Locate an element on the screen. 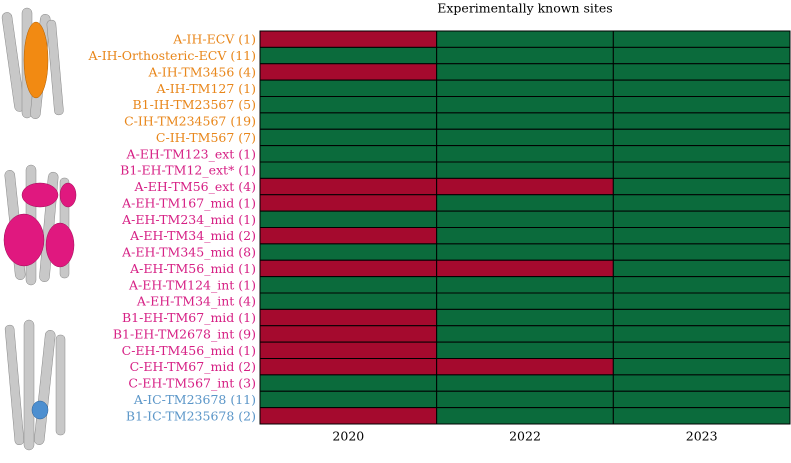 The image size is (791, 463). protein-illustrations is located at coordinates (39, 229).